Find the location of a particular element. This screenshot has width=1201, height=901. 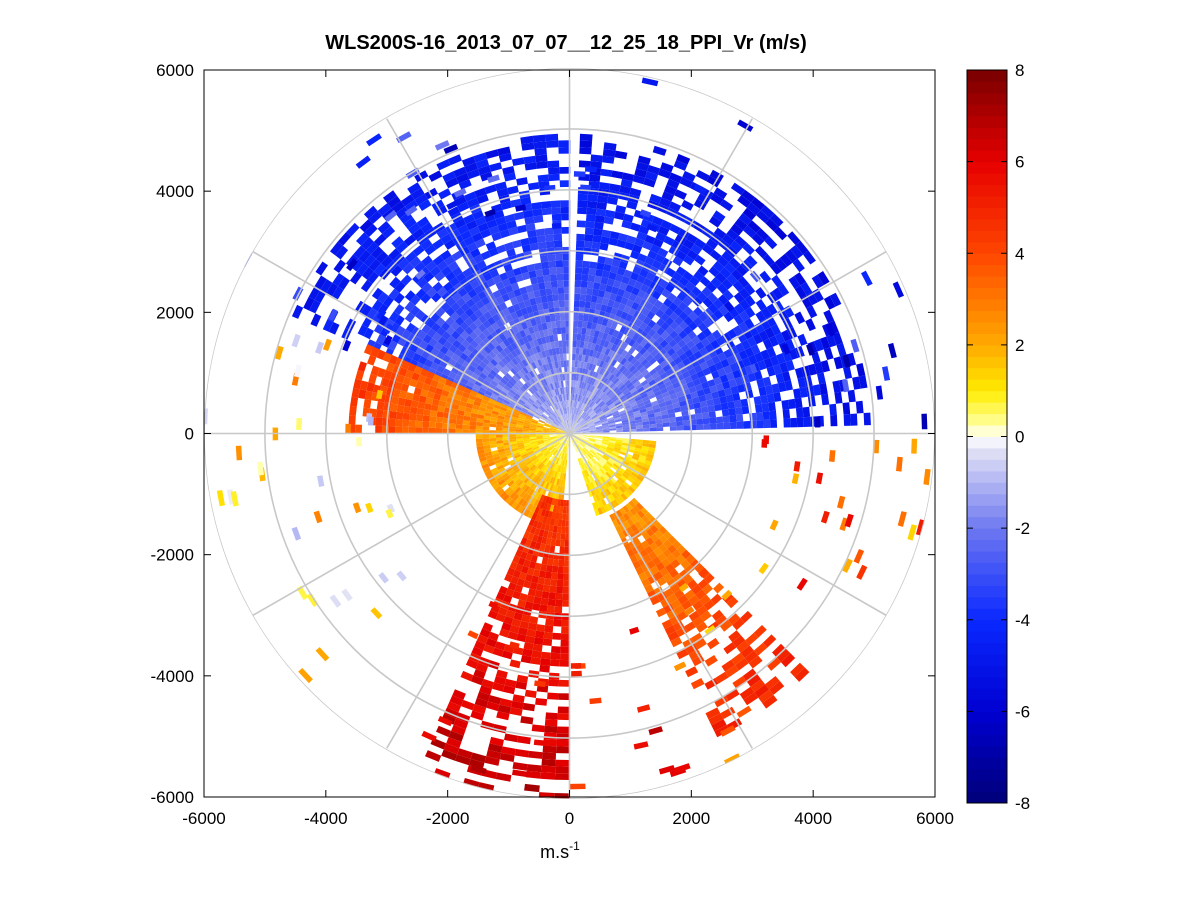

y-tick-label: -6000 is located at coordinates (172, 797).